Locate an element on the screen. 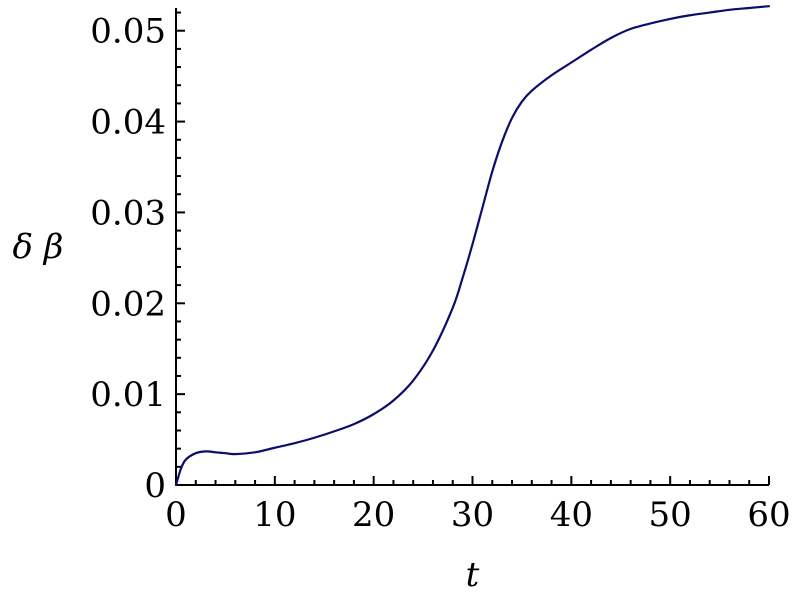 The height and width of the screenshot is (600, 800). y-axis-label: δ β is located at coordinates (38, 247).